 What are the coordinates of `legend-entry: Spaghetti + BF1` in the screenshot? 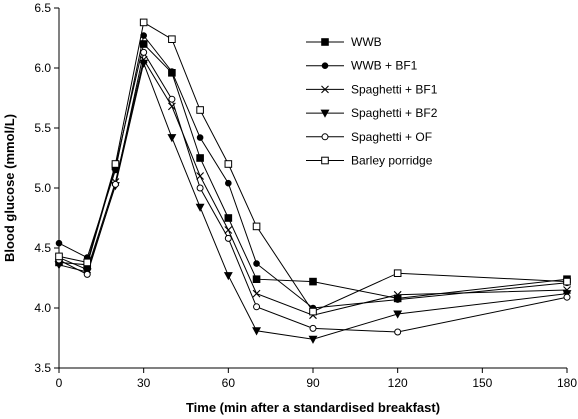 It's located at (372, 89).